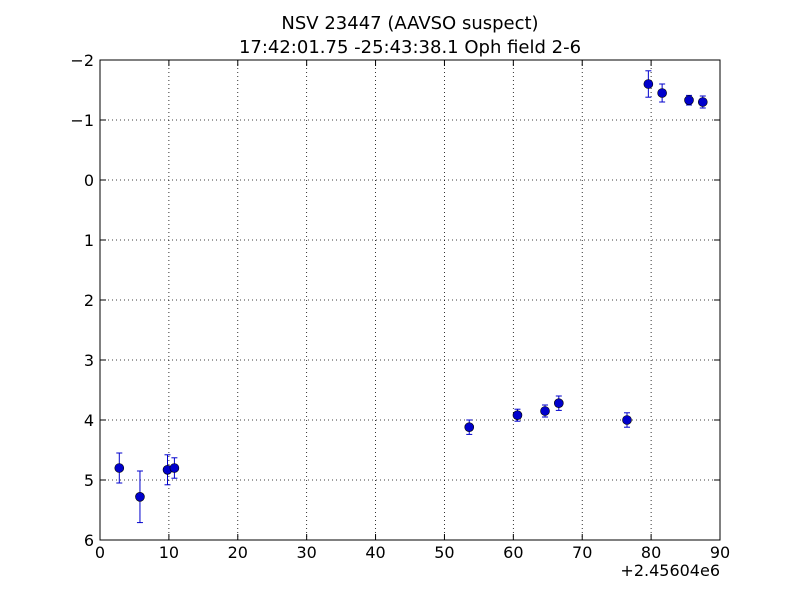 This screenshot has height=600, width=800. Describe the element at coordinates (444, 552) in the screenshot. I see `x-tick-label: 50` at that location.